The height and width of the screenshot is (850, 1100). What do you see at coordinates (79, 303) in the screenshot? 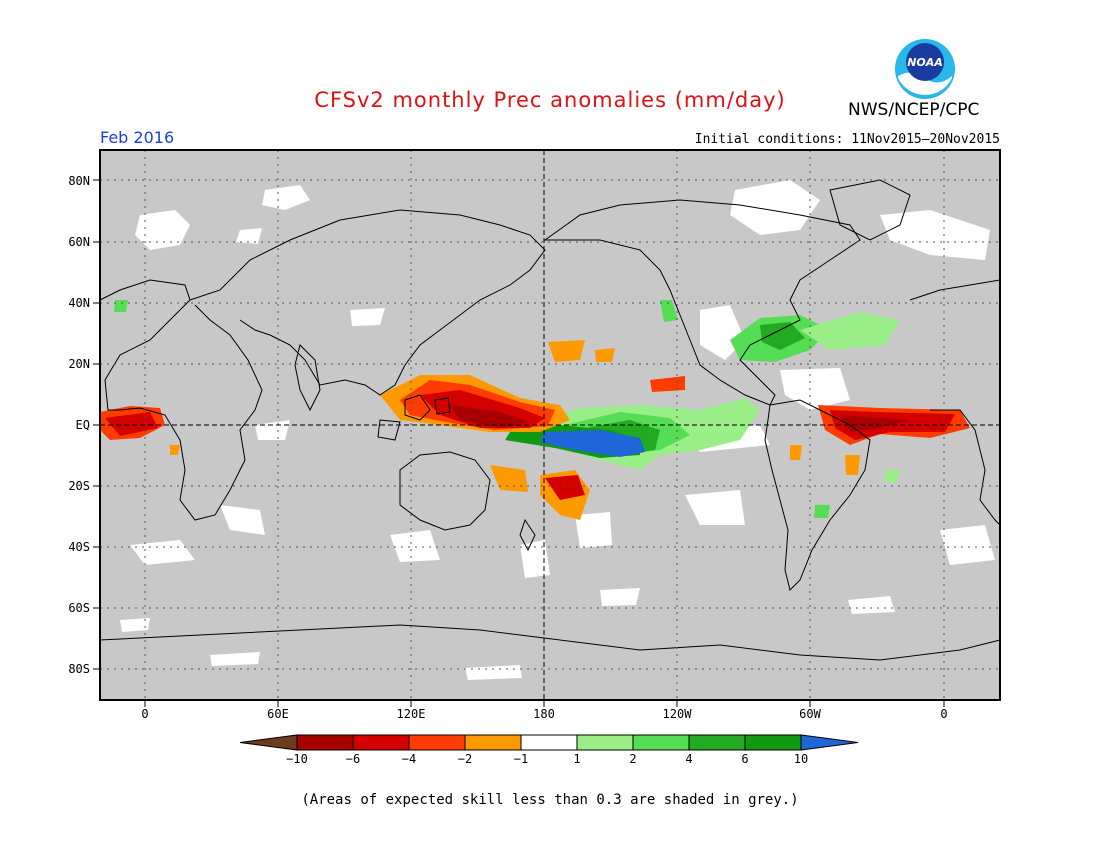
I see `lat-label: 40N` at bounding box center [79, 303].